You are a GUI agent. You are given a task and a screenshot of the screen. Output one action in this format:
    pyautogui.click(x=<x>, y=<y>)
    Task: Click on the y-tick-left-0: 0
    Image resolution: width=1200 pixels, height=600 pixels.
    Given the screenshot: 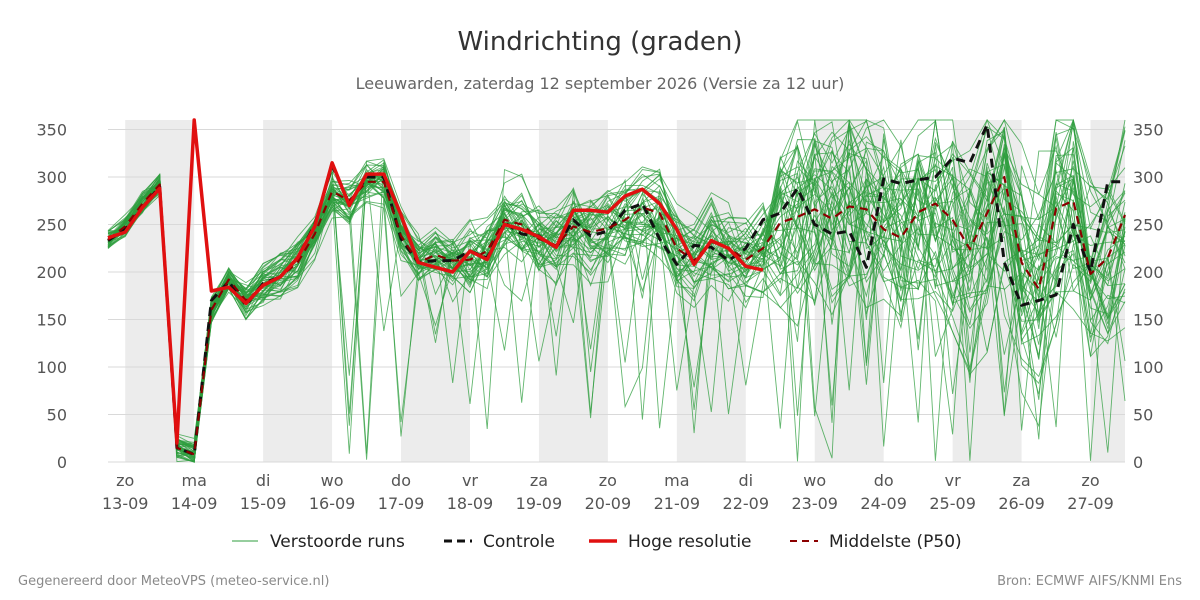 What is the action you would take?
    pyautogui.click(x=62, y=462)
    